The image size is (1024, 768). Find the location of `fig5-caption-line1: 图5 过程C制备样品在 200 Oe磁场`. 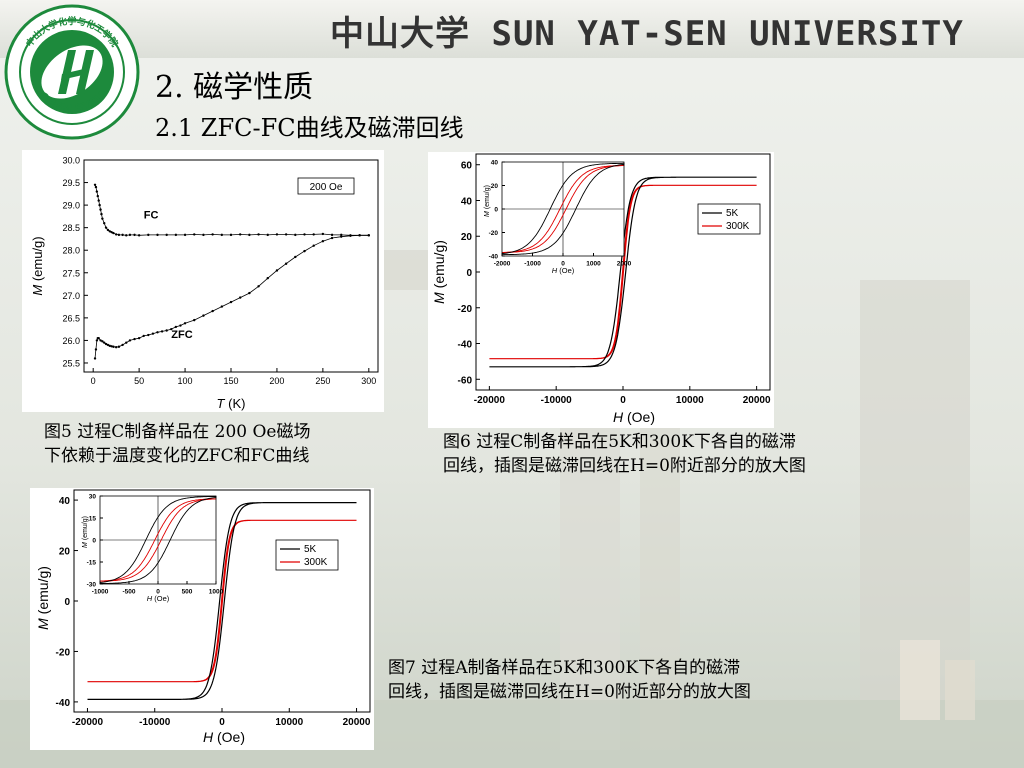

fig5-caption-line1: 图5 过程C制备样品在 200 Oe磁场 is located at coordinates (177, 432).